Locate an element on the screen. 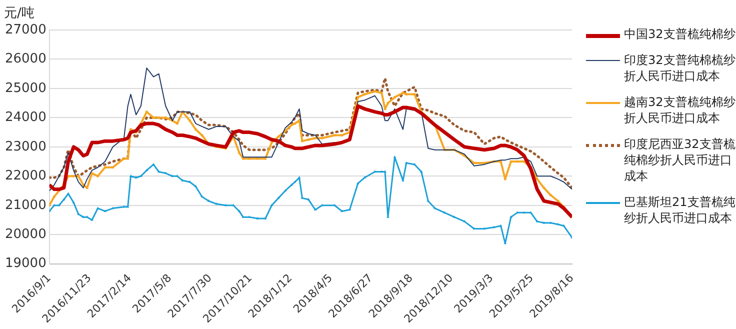 This screenshot has width=736, height=329. y-tick-label: 24000 is located at coordinates (25, 118).